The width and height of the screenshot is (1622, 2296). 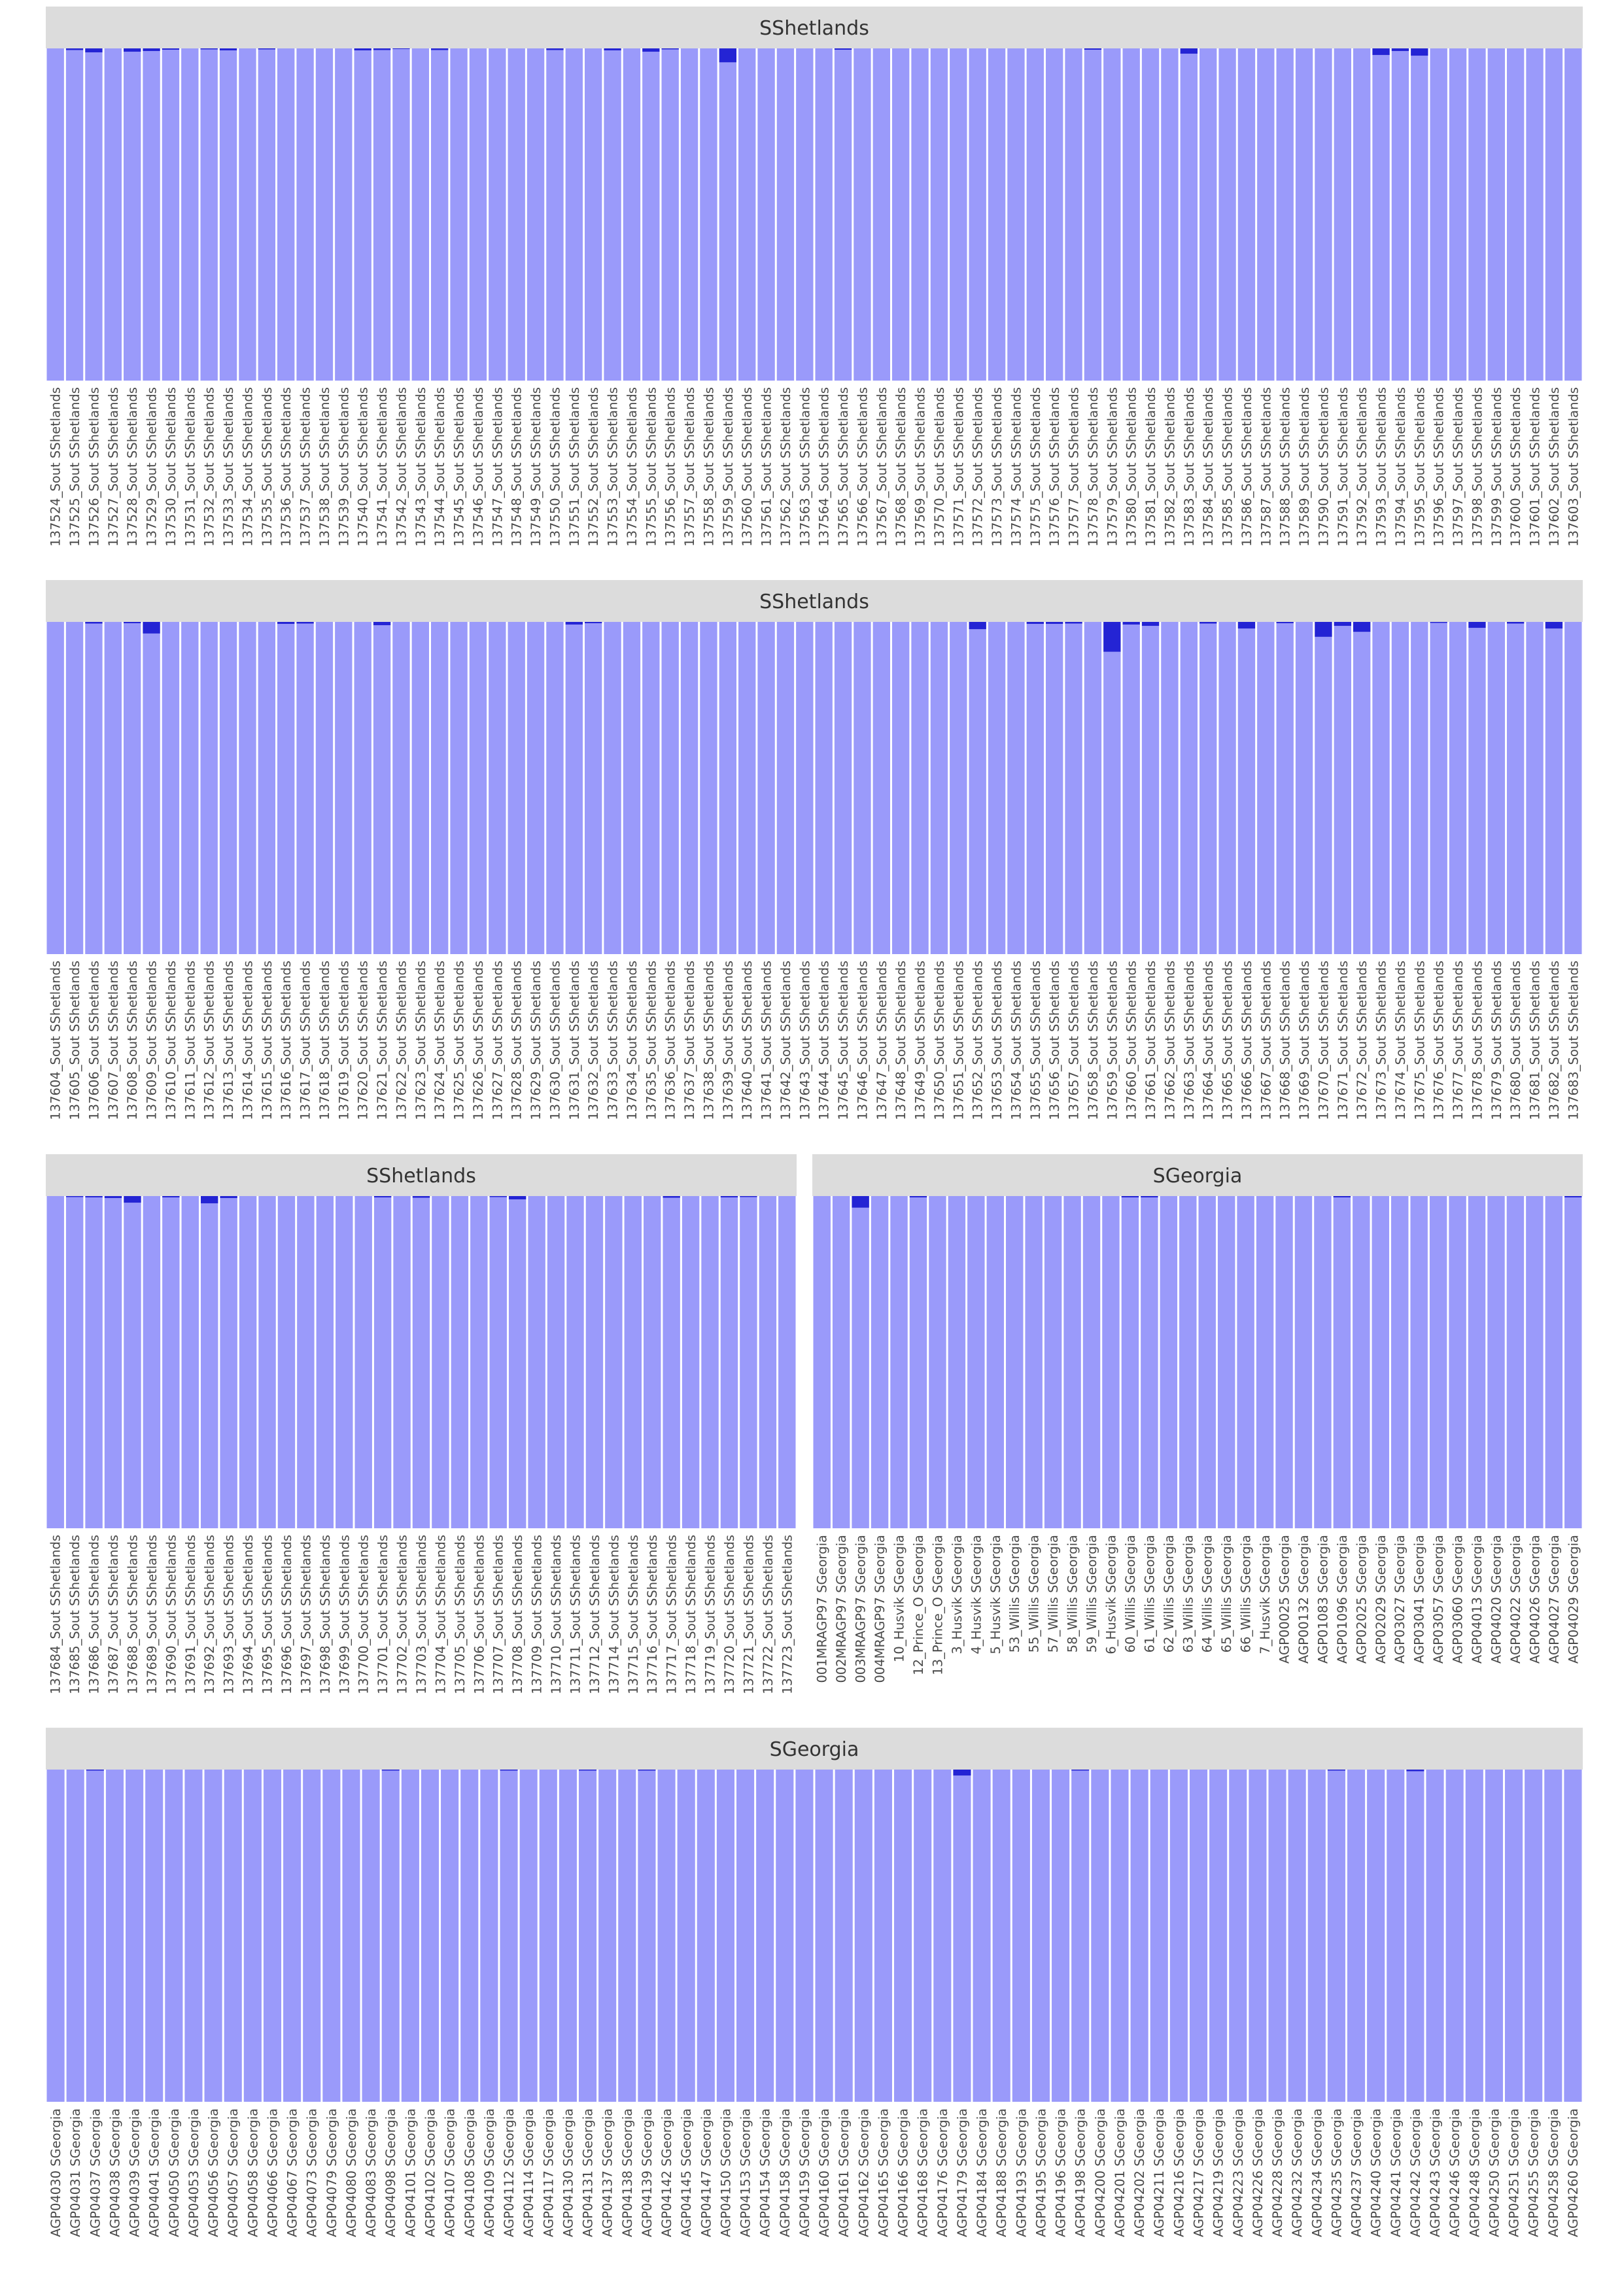 I want to click on tick-label: 137541_Sout SShetlands, so click(x=382, y=467).